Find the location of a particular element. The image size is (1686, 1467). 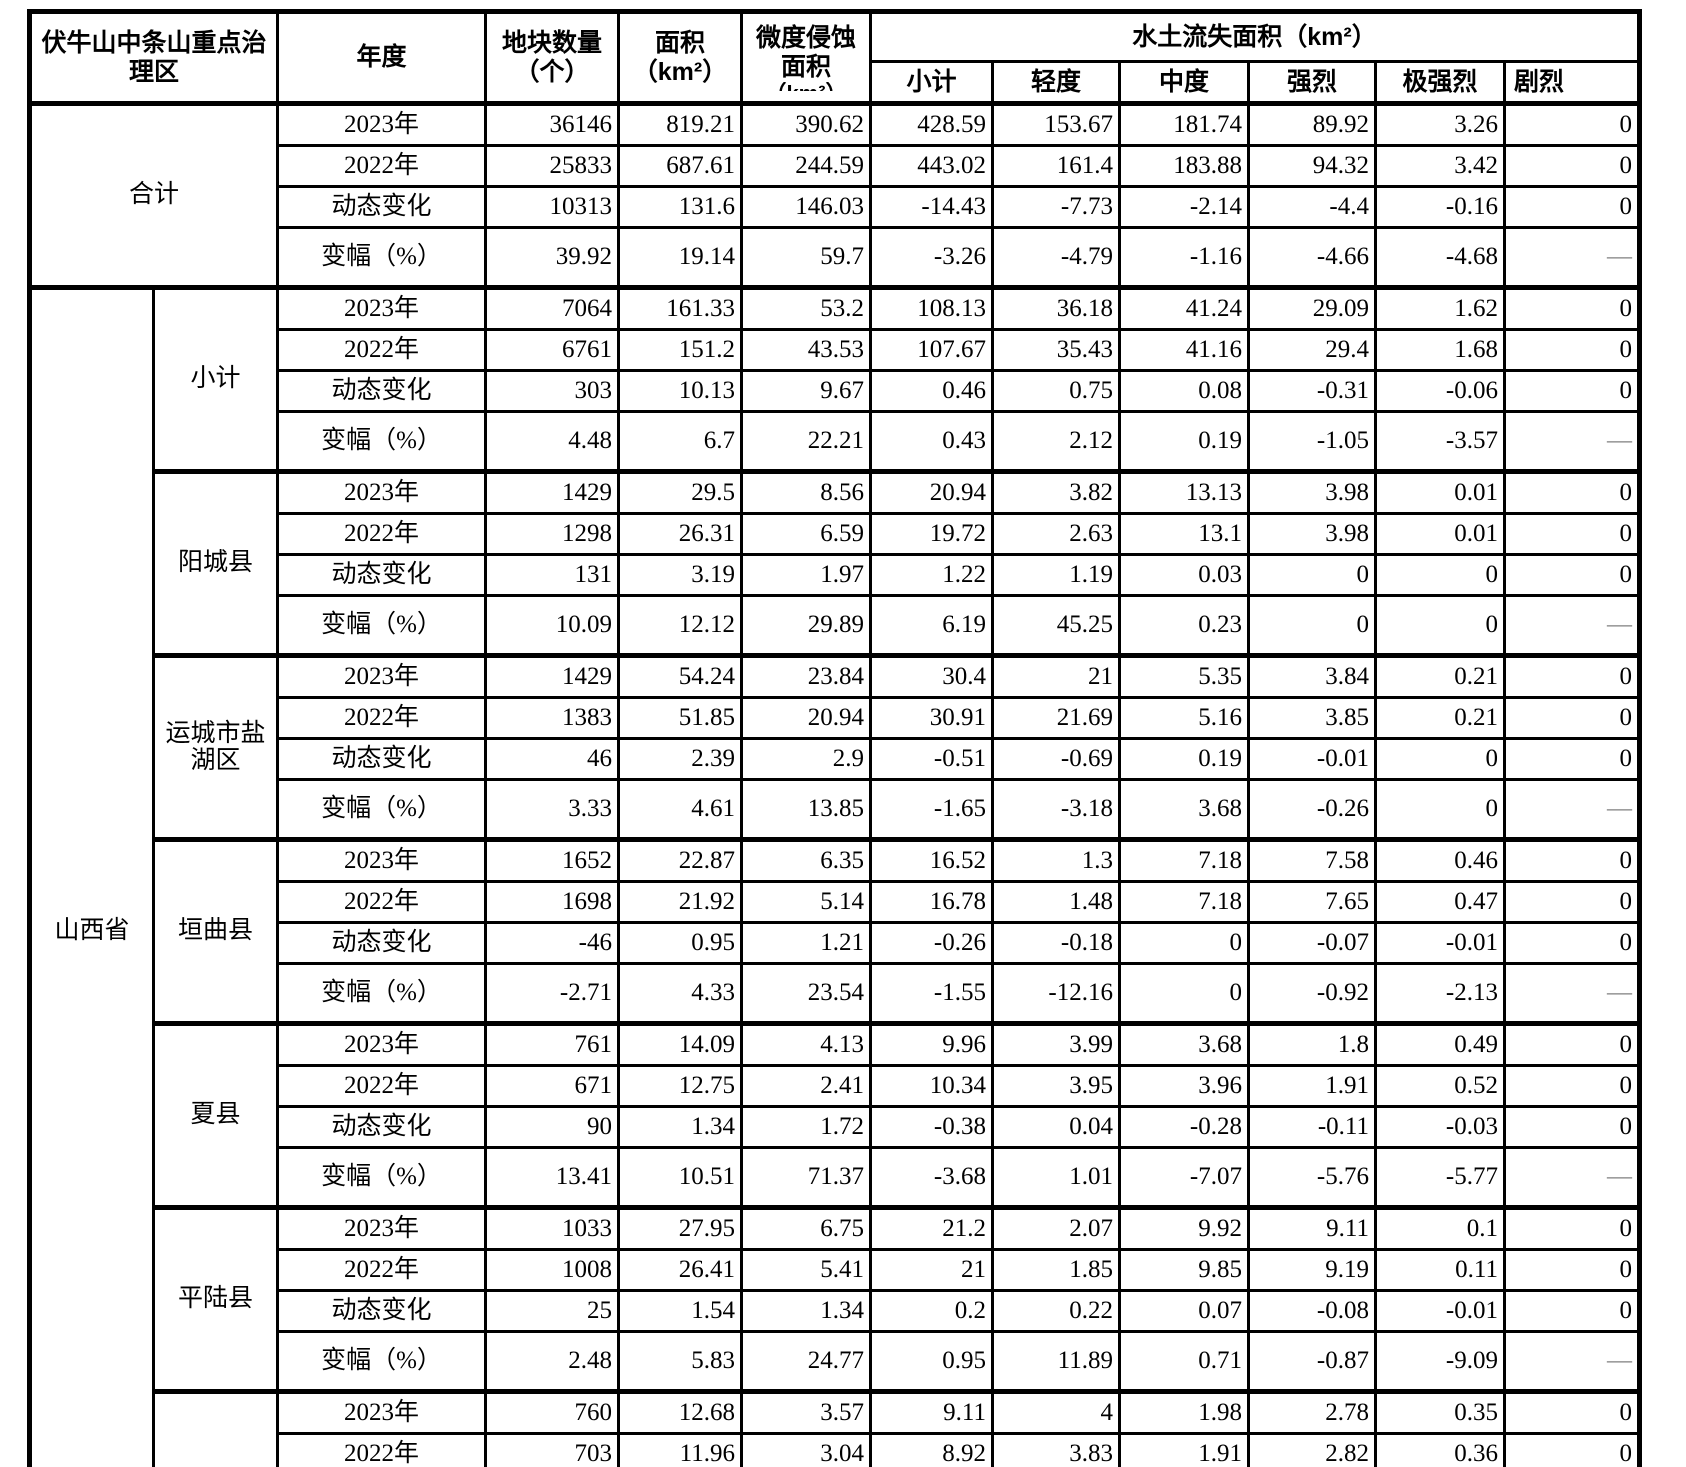

value-cell: 761 is located at coordinates (552, 1044).